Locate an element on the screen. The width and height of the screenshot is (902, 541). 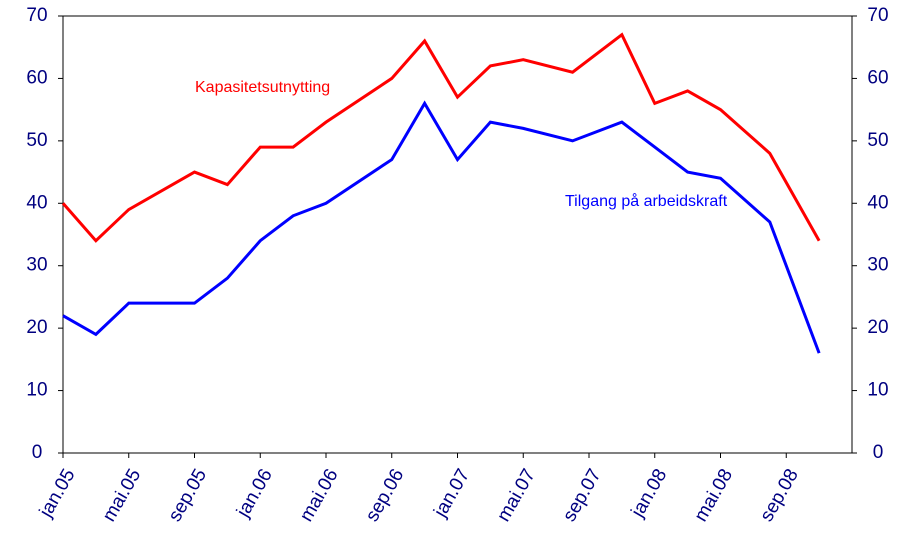
series-label: Tilgang på arbeidskraft is located at coordinates (646, 201).